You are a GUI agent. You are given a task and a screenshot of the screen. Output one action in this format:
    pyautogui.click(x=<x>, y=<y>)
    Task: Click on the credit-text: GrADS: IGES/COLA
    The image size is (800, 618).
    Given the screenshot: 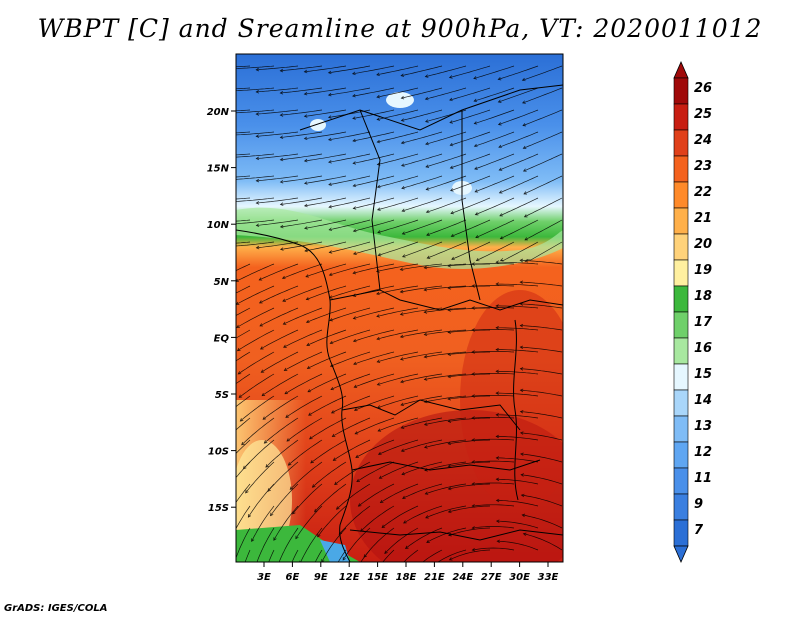 What is the action you would take?
    pyautogui.click(x=56, y=608)
    